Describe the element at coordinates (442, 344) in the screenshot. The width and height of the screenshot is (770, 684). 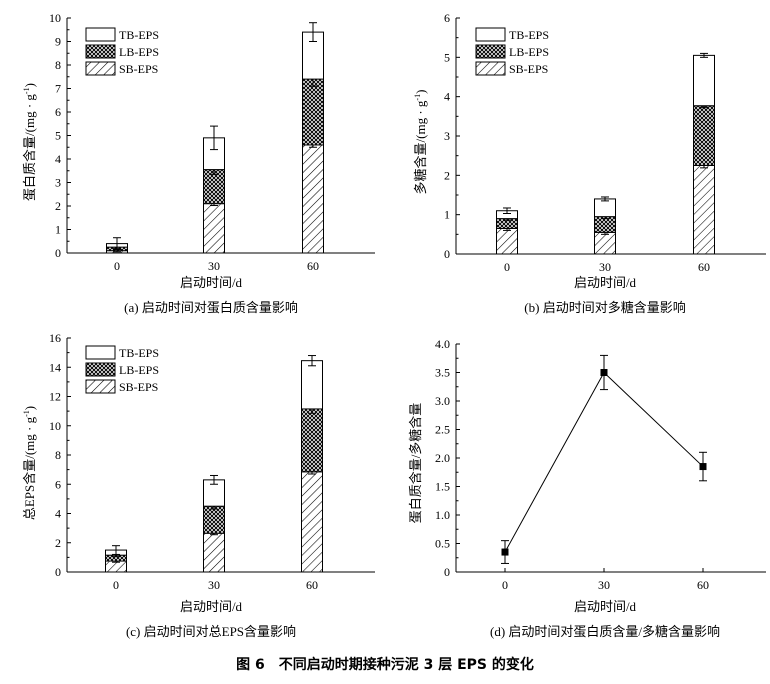
I see `y-tick-label: 4.0` at that location.